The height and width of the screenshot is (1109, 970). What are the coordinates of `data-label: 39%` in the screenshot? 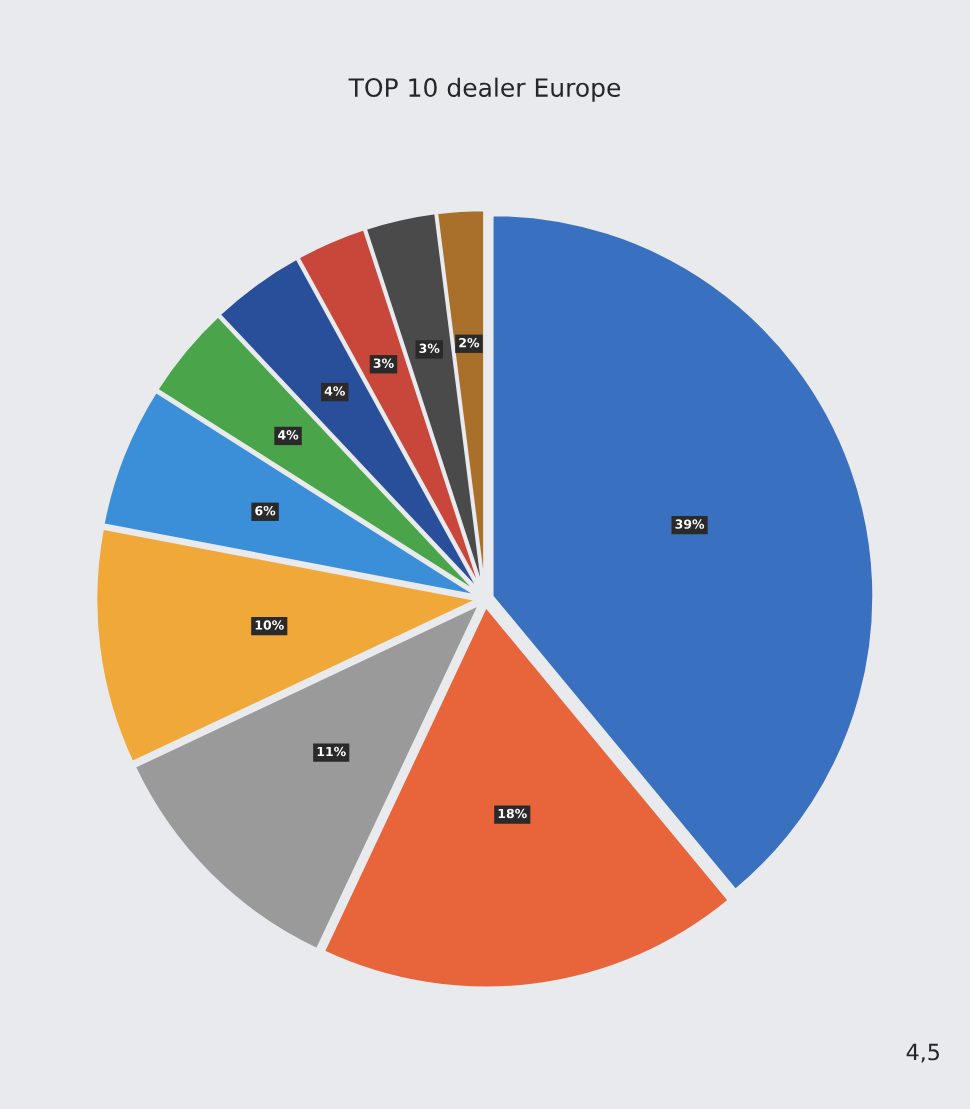 It's located at (690, 524).